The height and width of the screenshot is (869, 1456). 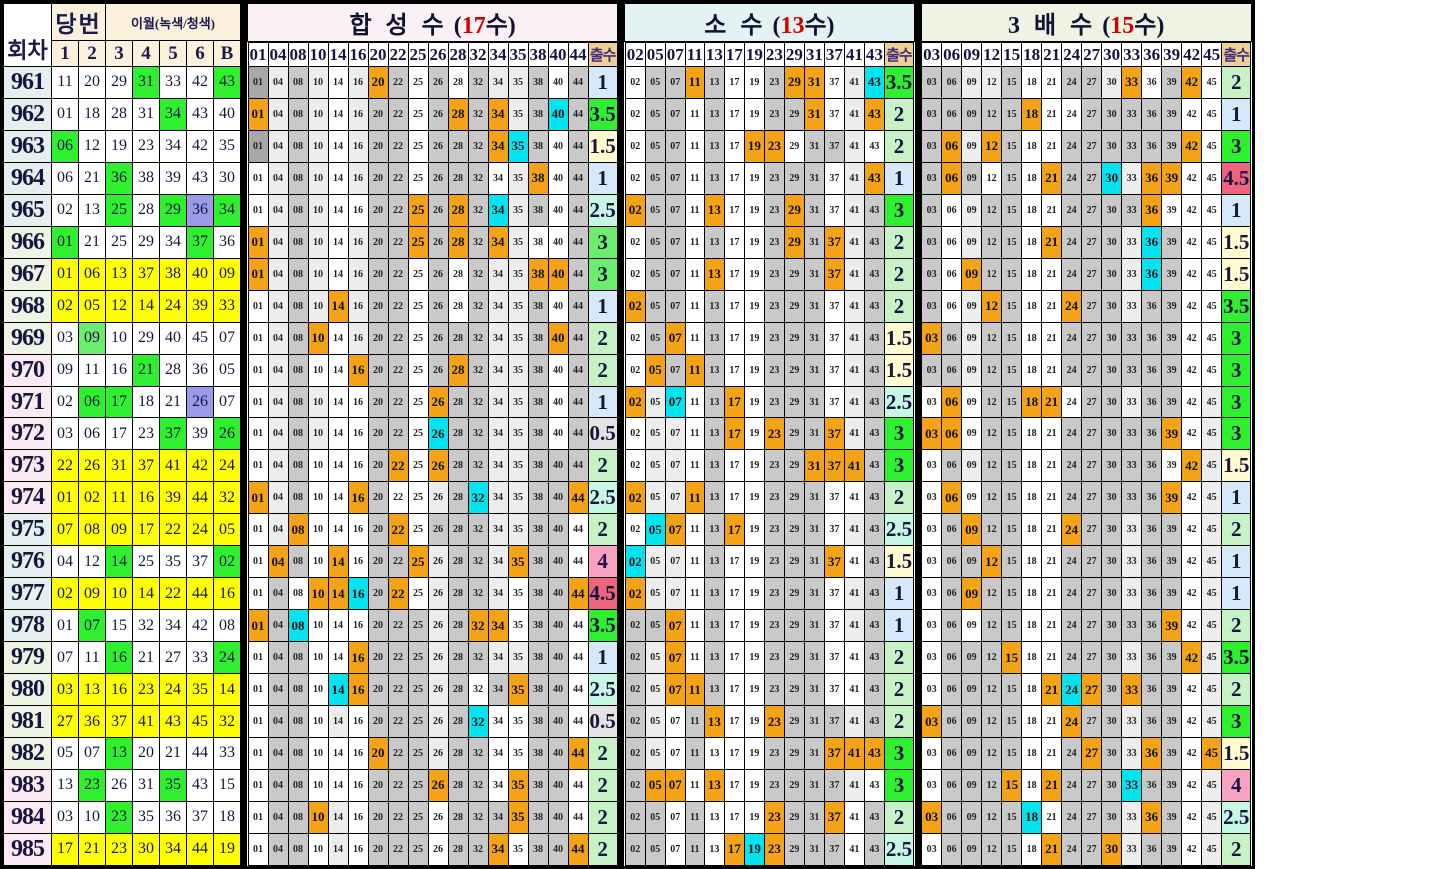 What do you see at coordinates (1192, 530) in the screenshot?
I see `number-cell: 42` at bounding box center [1192, 530].